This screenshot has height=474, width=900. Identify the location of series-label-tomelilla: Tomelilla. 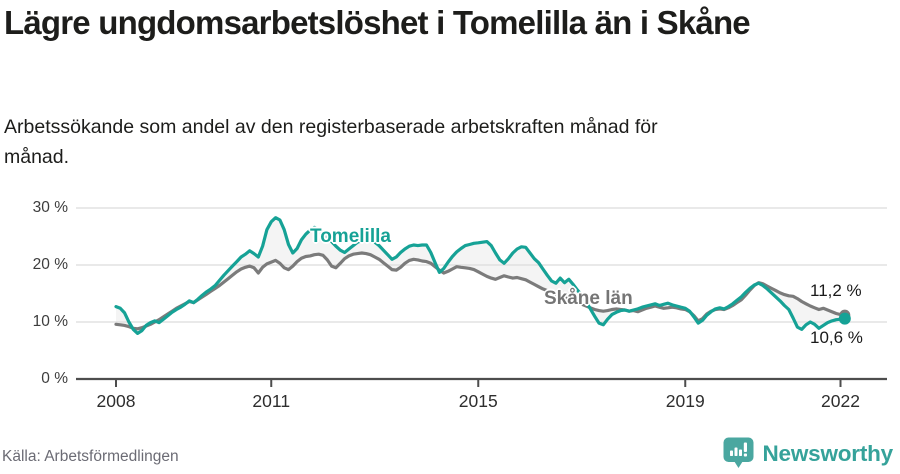
(350, 236).